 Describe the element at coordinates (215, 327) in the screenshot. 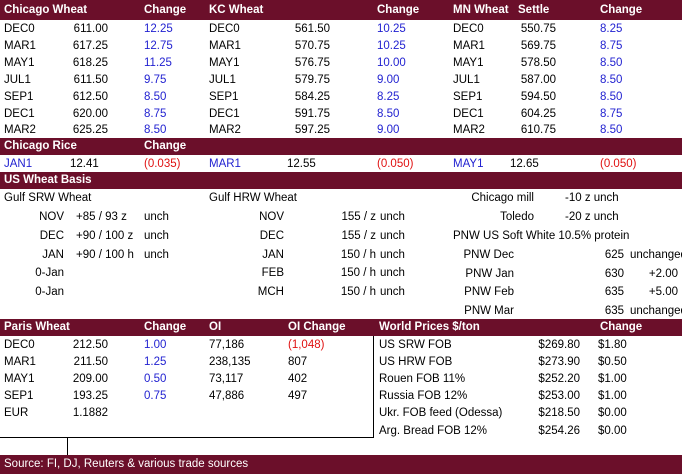

I see `paris-oi-header: OI` at that location.